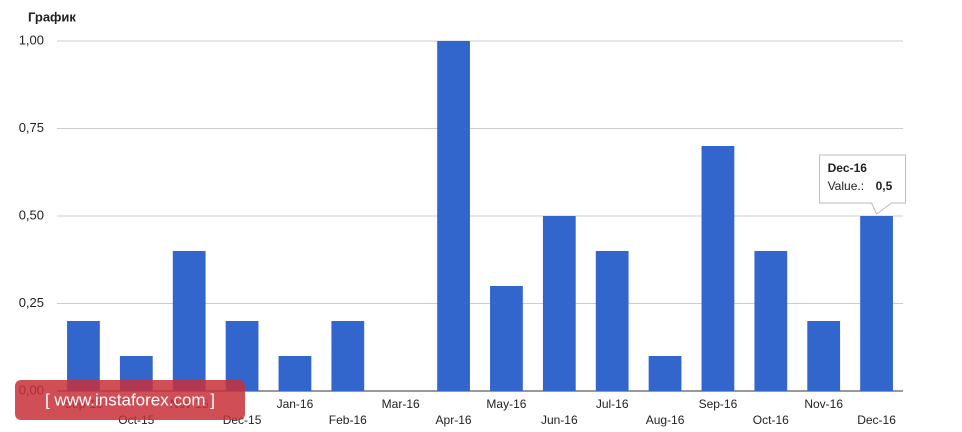 Image resolution: width=962 pixels, height=432 pixels. I want to click on chart-title: График, so click(52, 16).